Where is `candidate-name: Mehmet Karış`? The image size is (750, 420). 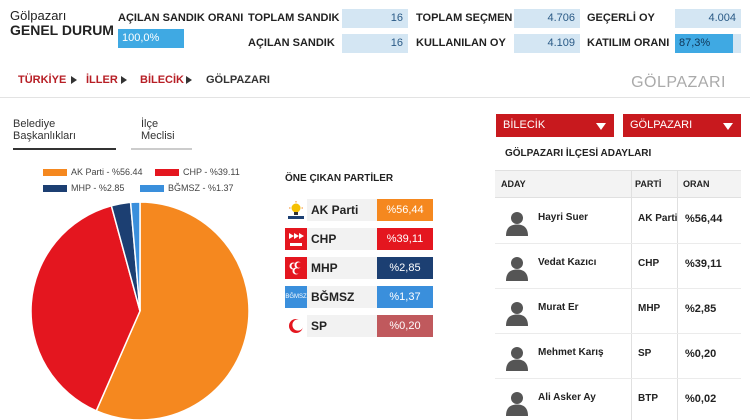
candidate-name: Mehmet Karış is located at coordinates (571, 352).